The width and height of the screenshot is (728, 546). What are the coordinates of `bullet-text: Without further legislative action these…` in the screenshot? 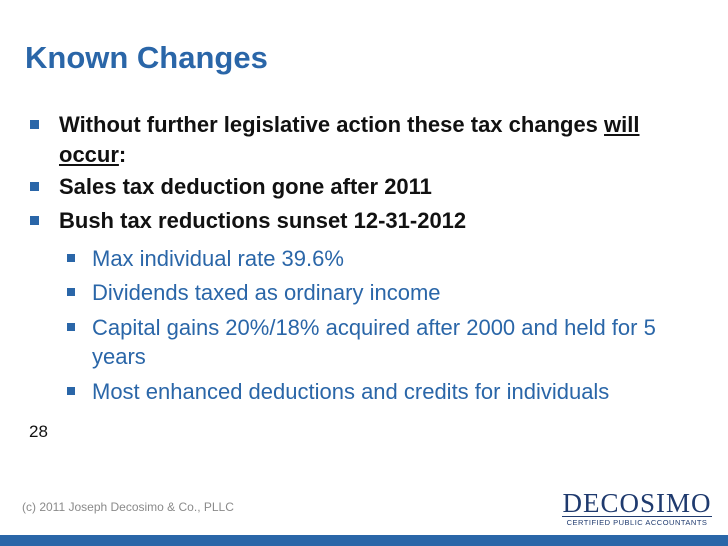 It's located at (332, 124).